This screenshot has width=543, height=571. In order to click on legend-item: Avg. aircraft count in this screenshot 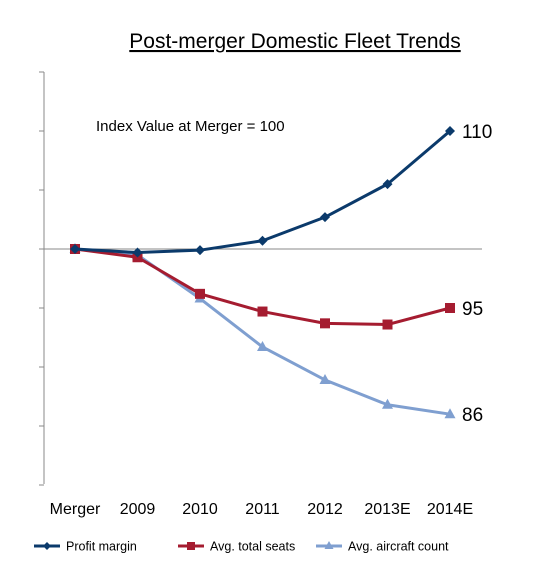, I will do `click(382, 547)`.